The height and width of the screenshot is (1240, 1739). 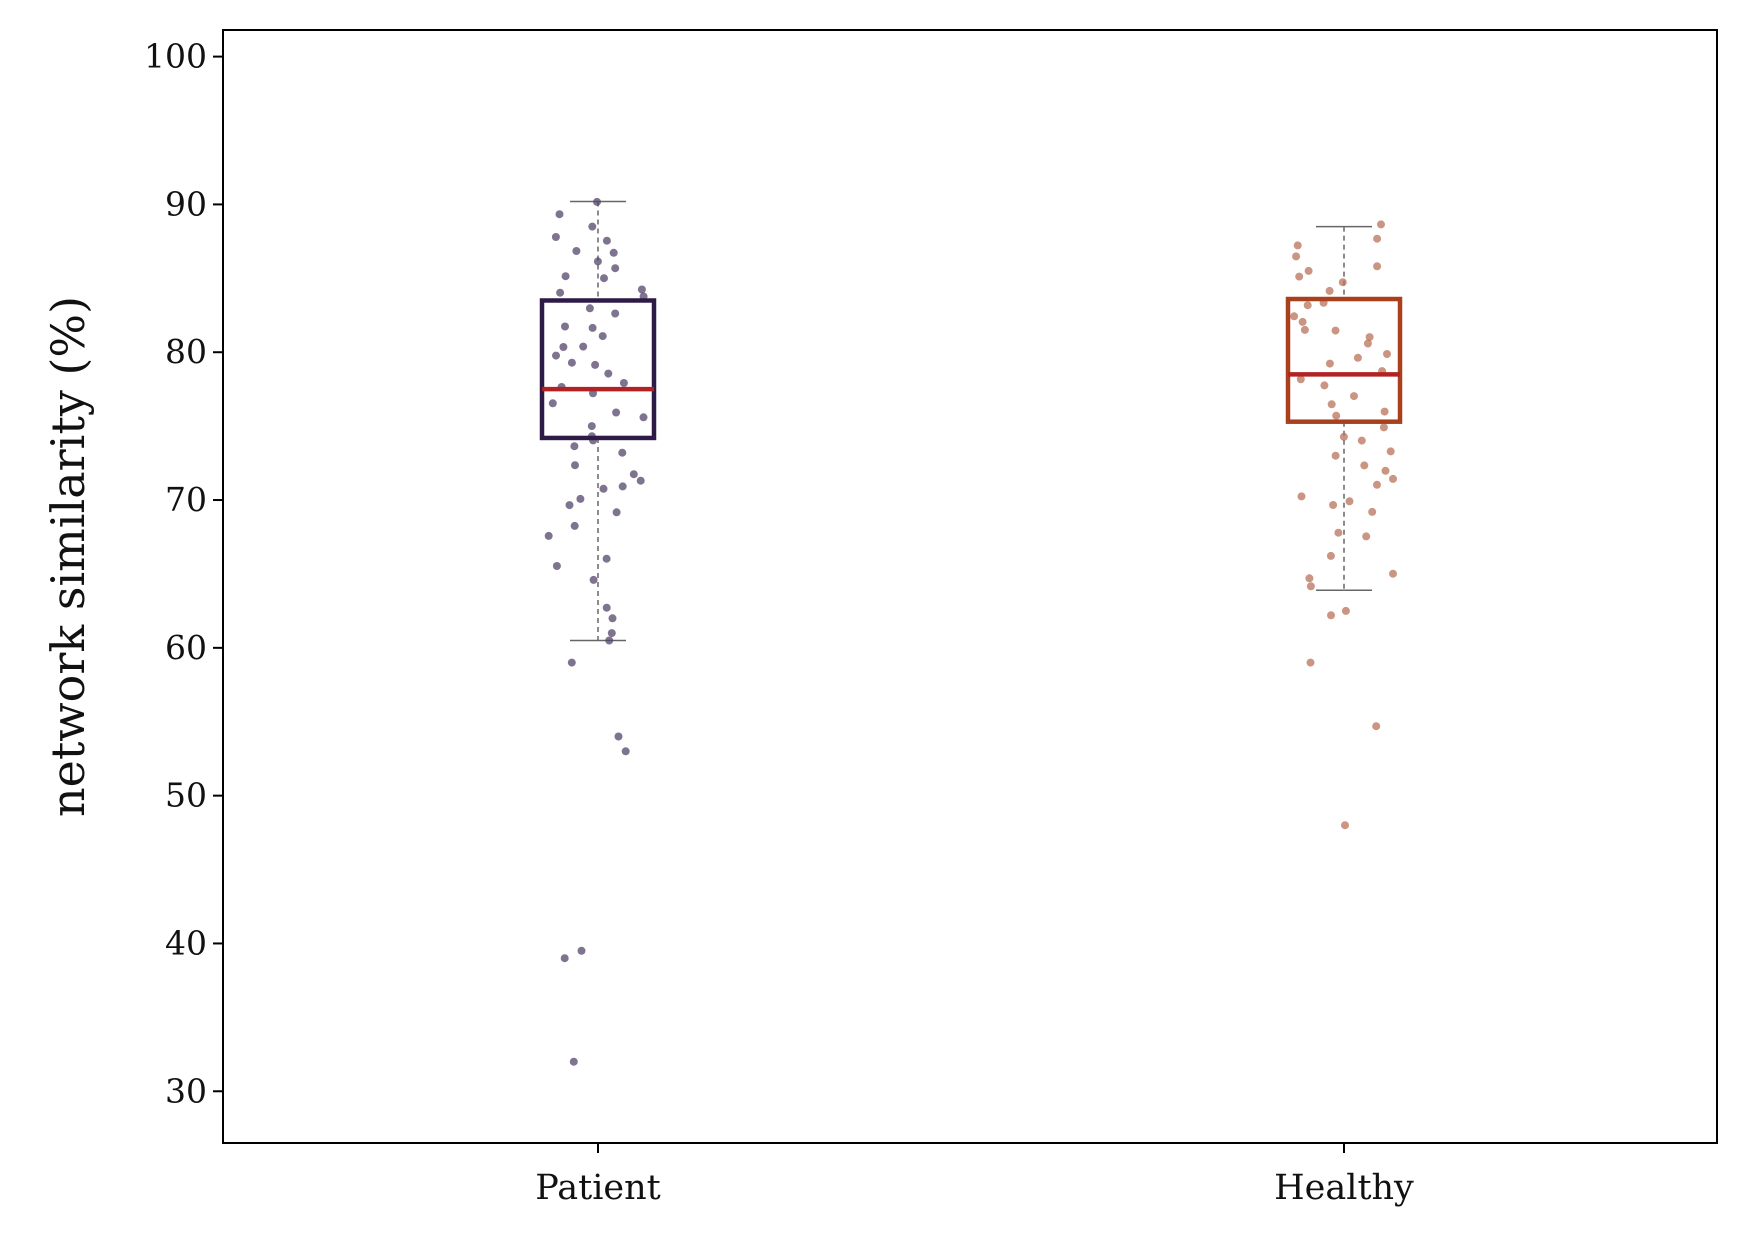 What do you see at coordinates (68, 556) in the screenshot?
I see `y-axis-label: network similarity (%)` at bounding box center [68, 556].